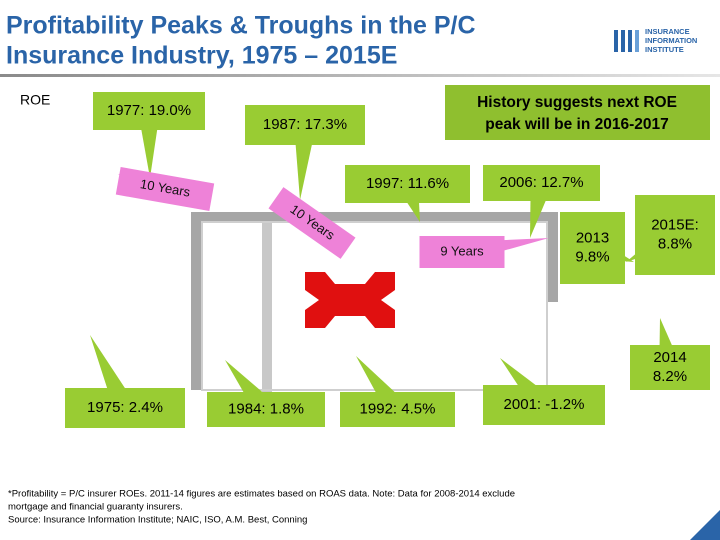 This screenshot has height=540, width=720. What do you see at coordinates (350, 300) in the screenshot?
I see `red-shape` at bounding box center [350, 300].